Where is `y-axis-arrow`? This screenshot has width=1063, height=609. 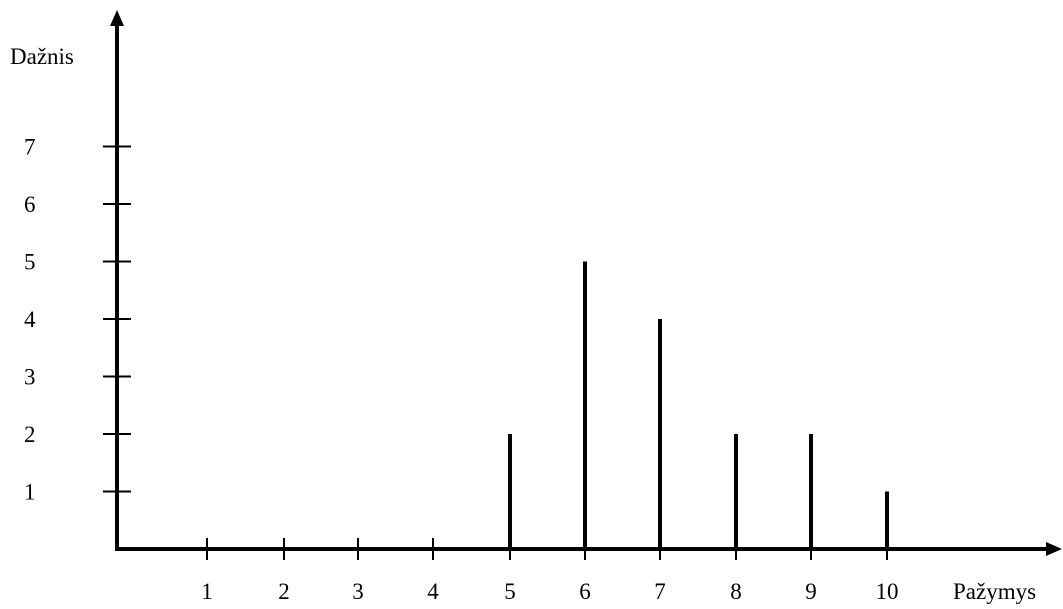 y-axis-arrow is located at coordinates (117, 18).